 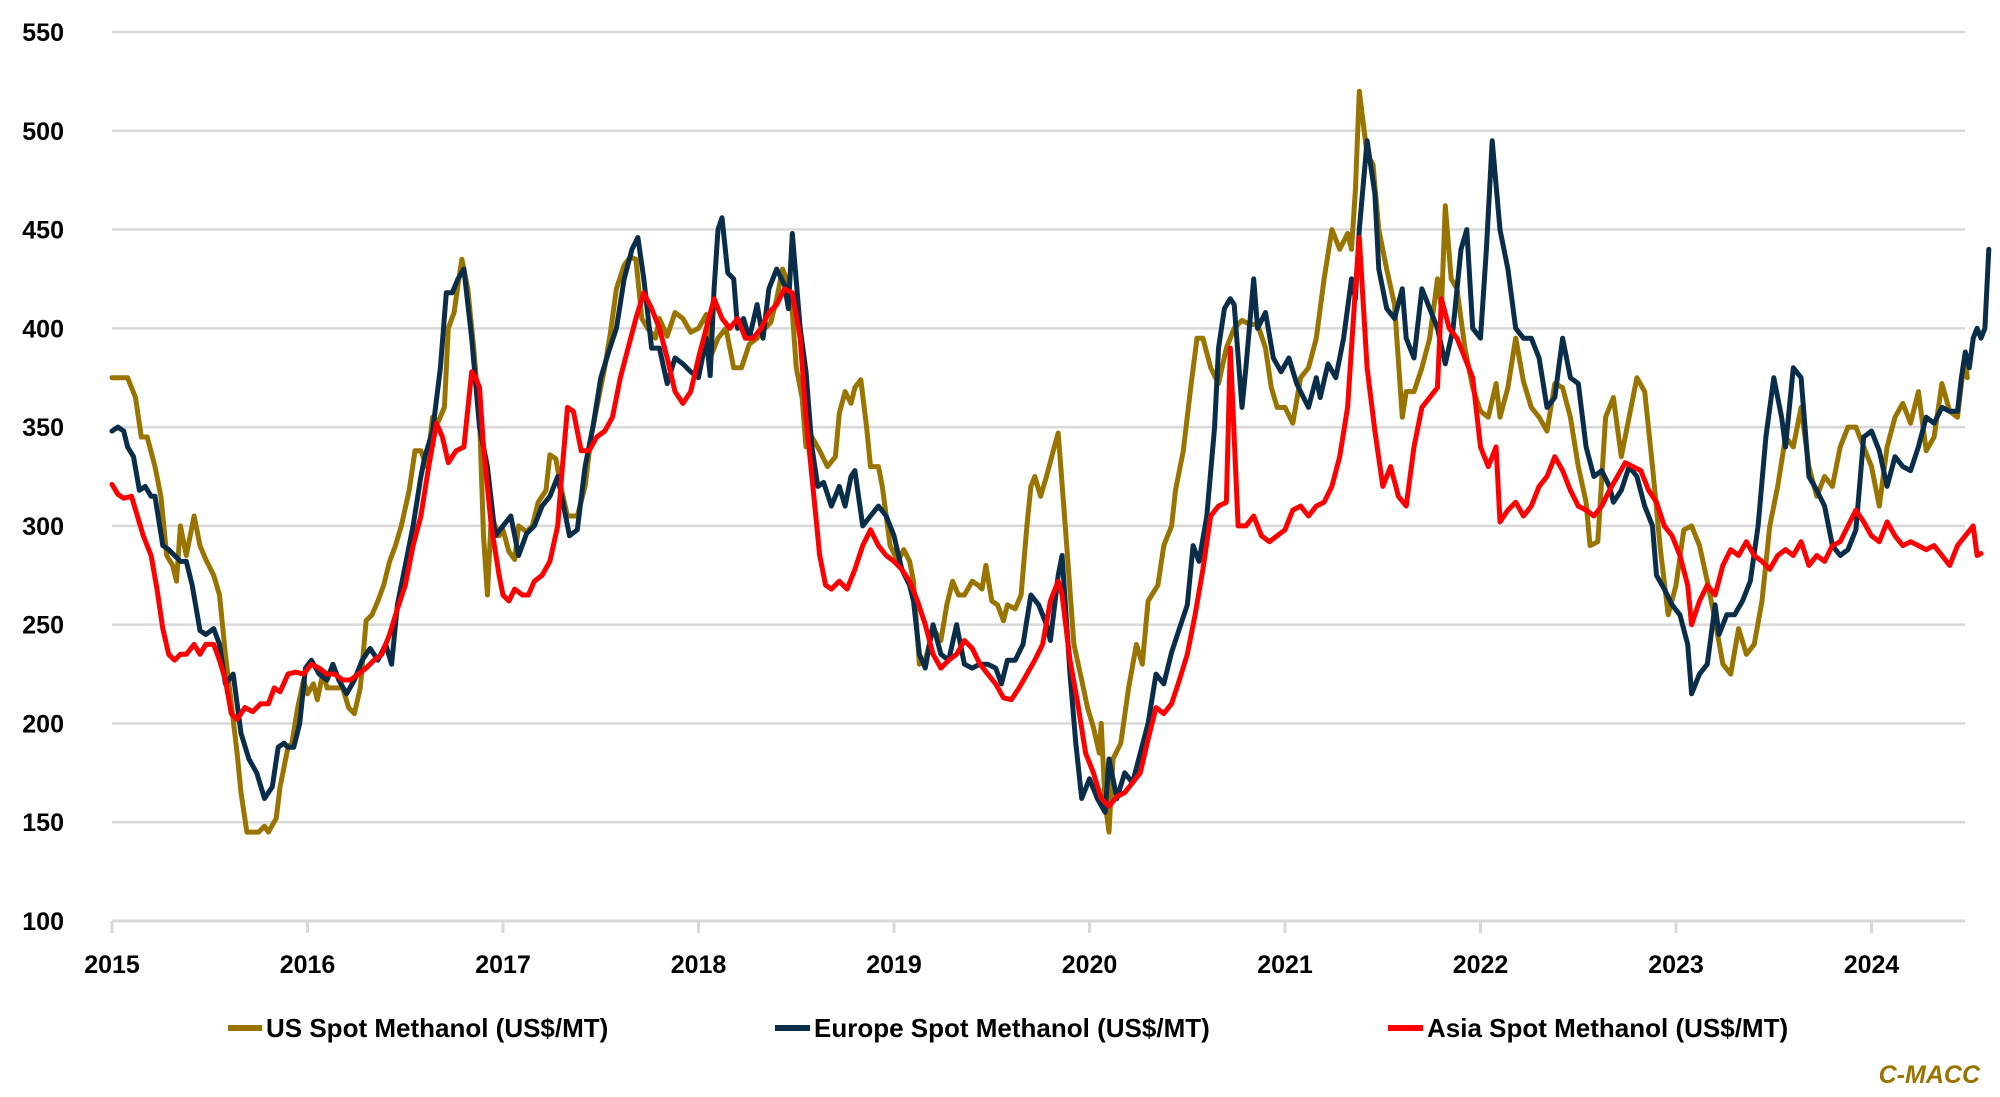 What do you see at coordinates (43, 329) in the screenshot?
I see `y-tick-label: 400` at bounding box center [43, 329].